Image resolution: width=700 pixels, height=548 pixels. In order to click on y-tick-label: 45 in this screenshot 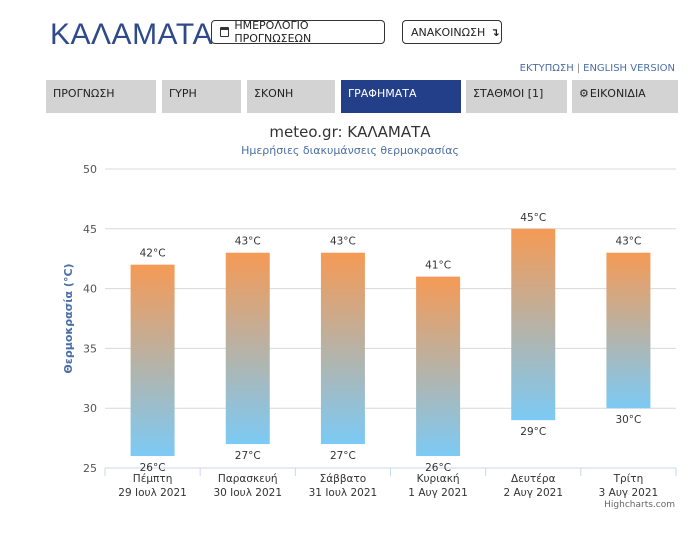, I will do `click(90, 229)`.